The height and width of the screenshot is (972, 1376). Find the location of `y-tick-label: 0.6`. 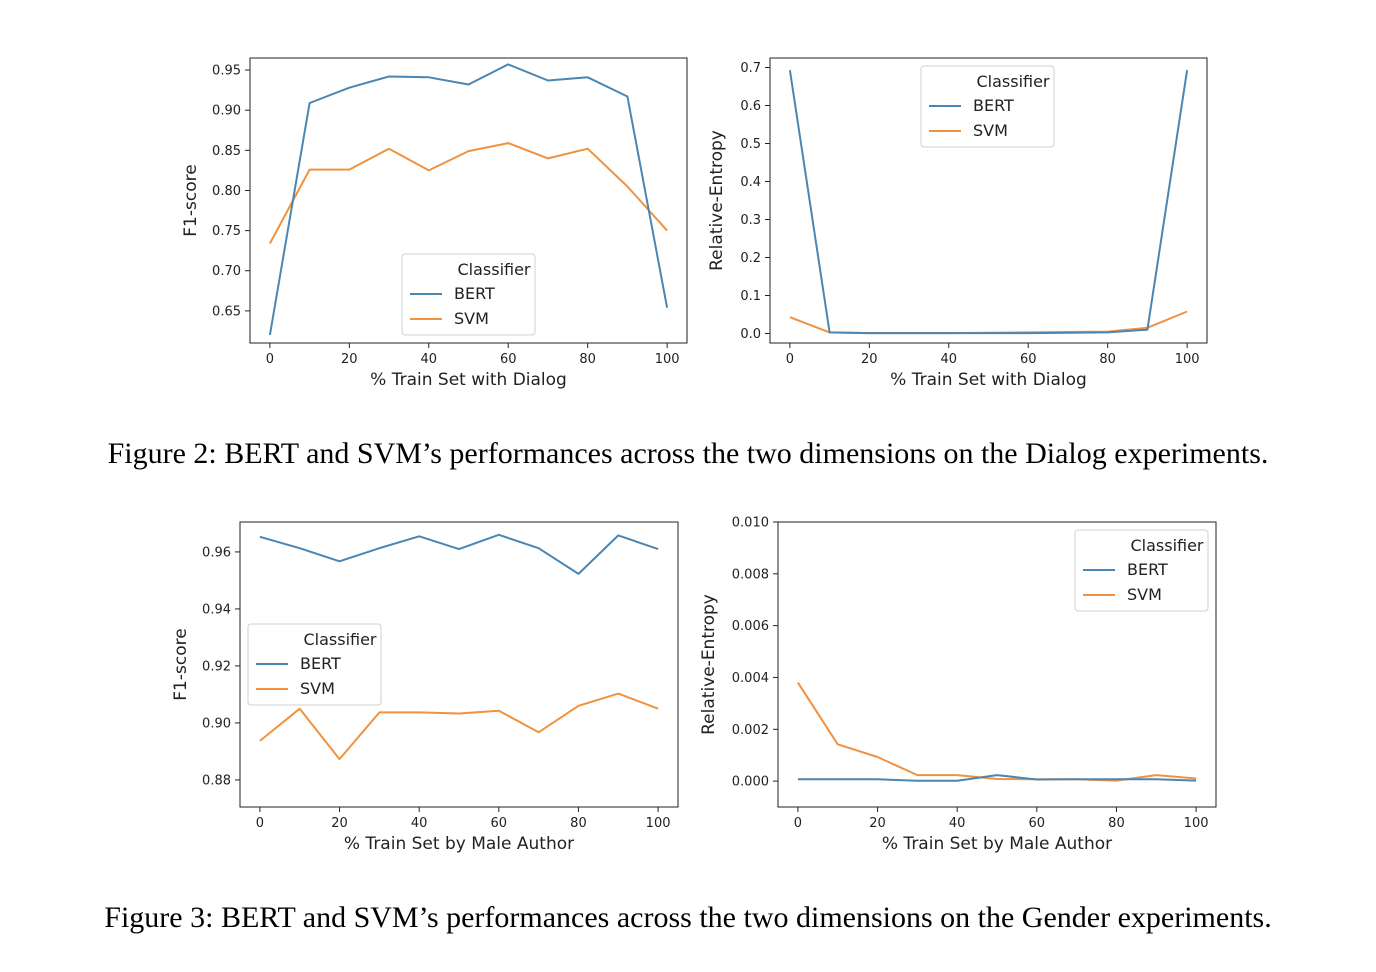

y-tick-label: 0.6 is located at coordinates (750, 106).